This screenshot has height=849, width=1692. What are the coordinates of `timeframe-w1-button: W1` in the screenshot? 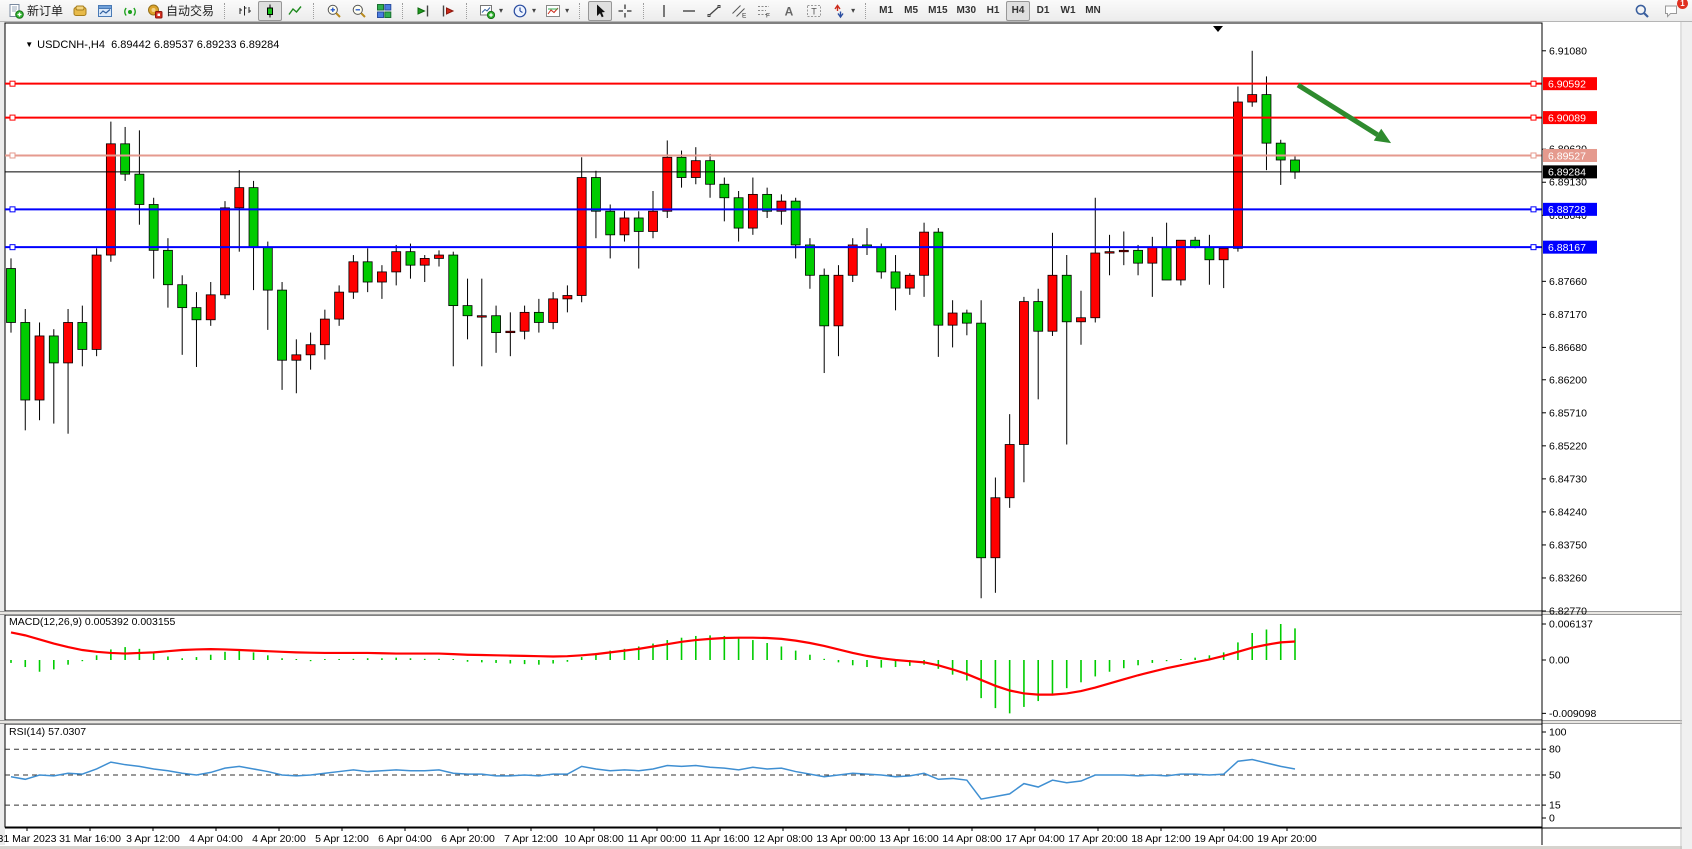 It's located at (1068, 11).